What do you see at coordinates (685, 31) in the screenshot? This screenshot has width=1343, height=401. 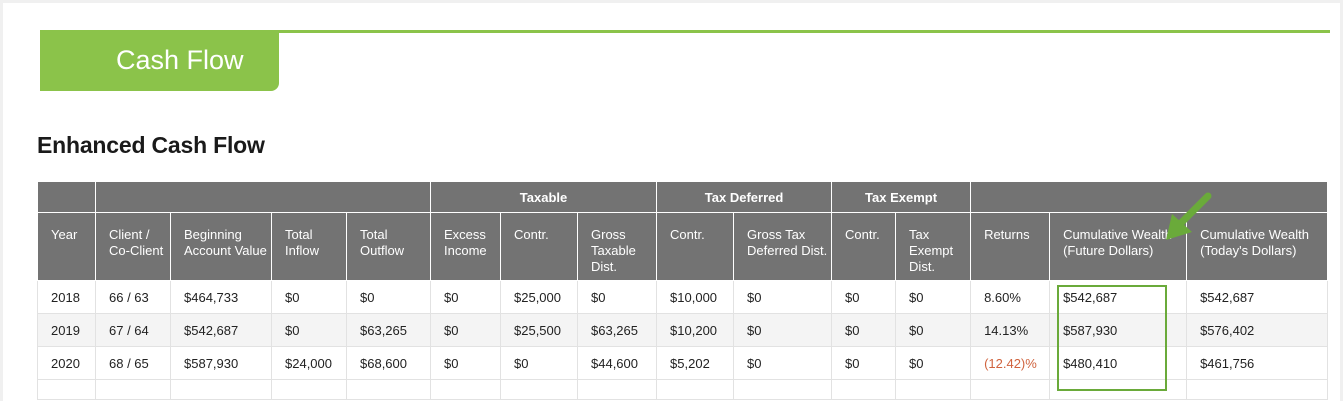 I see `header-rule` at bounding box center [685, 31].